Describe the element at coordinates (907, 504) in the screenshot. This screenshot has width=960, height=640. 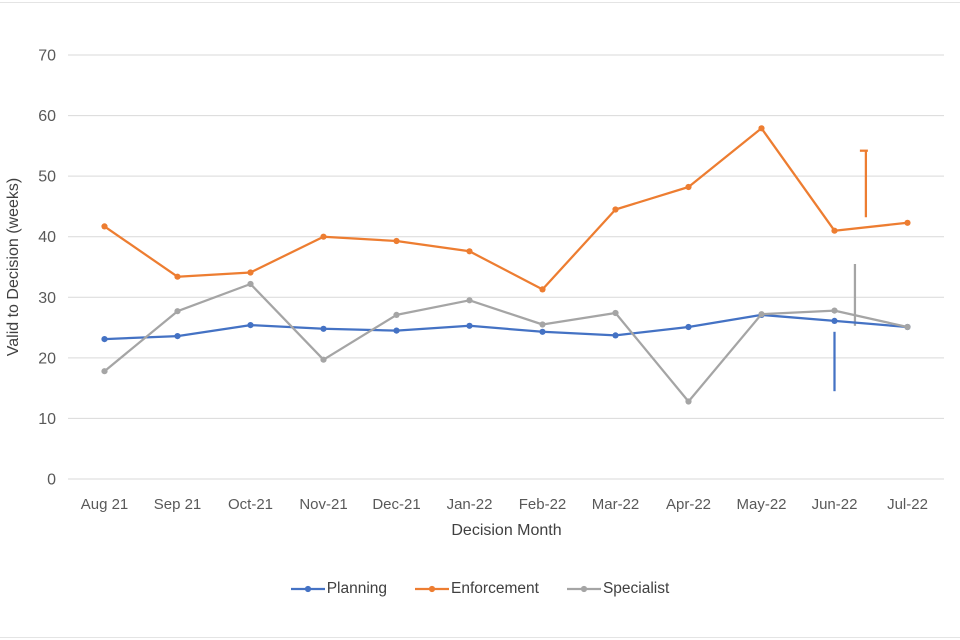
I see `x-tick-label: Jul-22` at that location.